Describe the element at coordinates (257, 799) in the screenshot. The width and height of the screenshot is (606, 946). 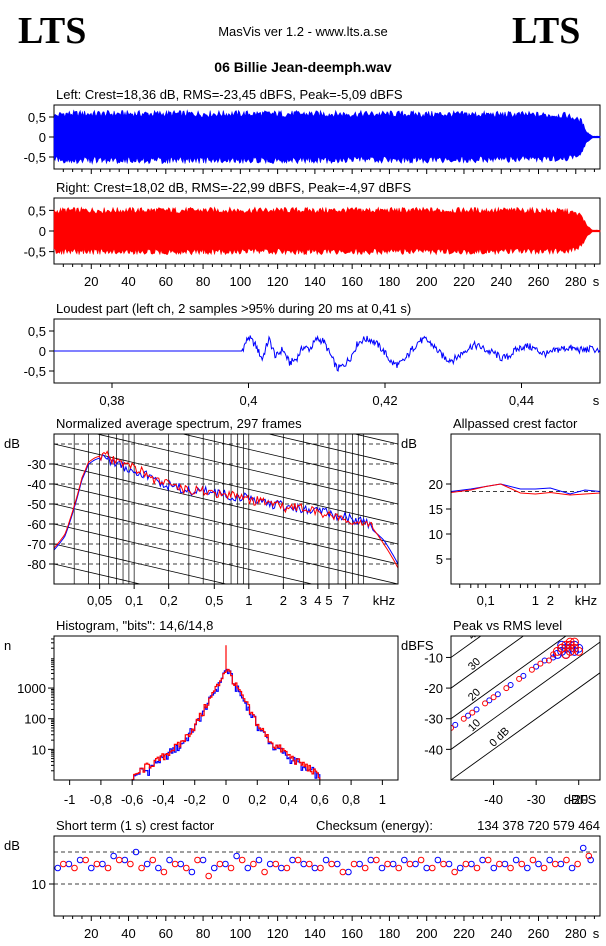
I see `histogram-xtick-label: 0,2` at that location.